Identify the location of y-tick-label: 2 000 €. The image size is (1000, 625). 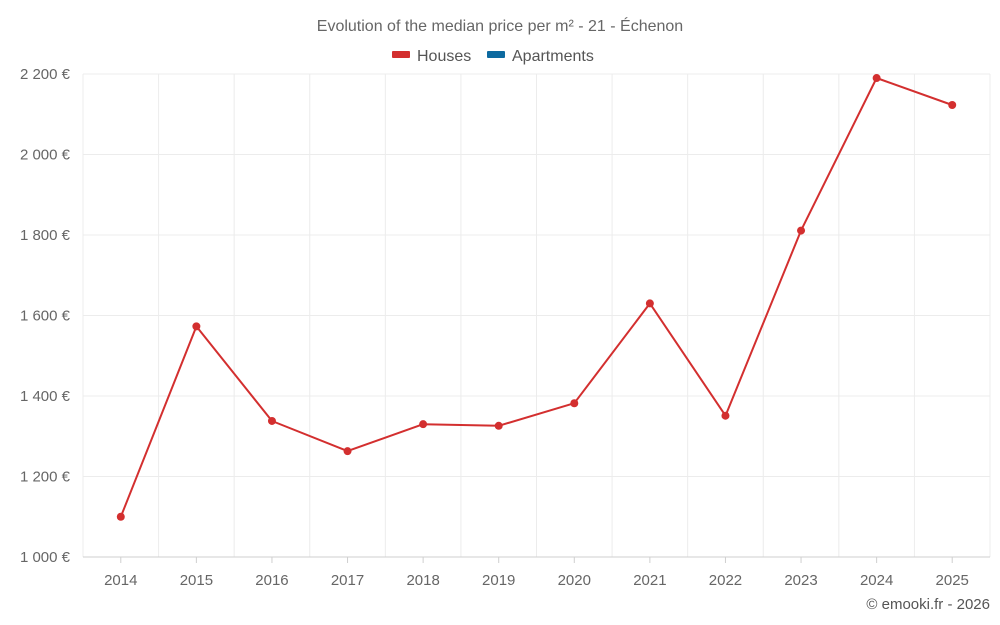
(45, 155).